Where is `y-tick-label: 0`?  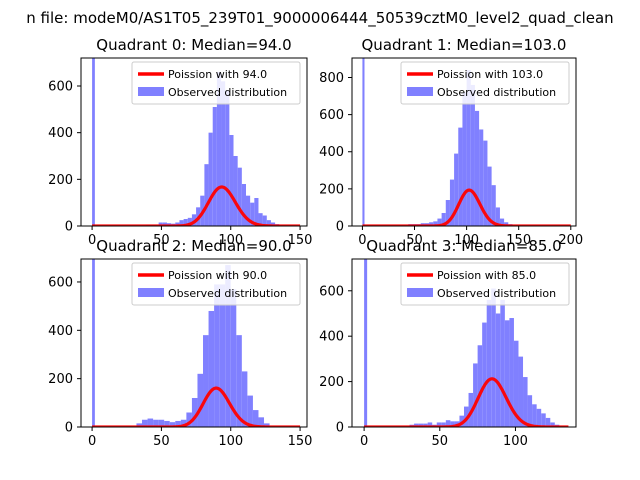 y-tick-label: 0 is located at coordinates (340, 428).